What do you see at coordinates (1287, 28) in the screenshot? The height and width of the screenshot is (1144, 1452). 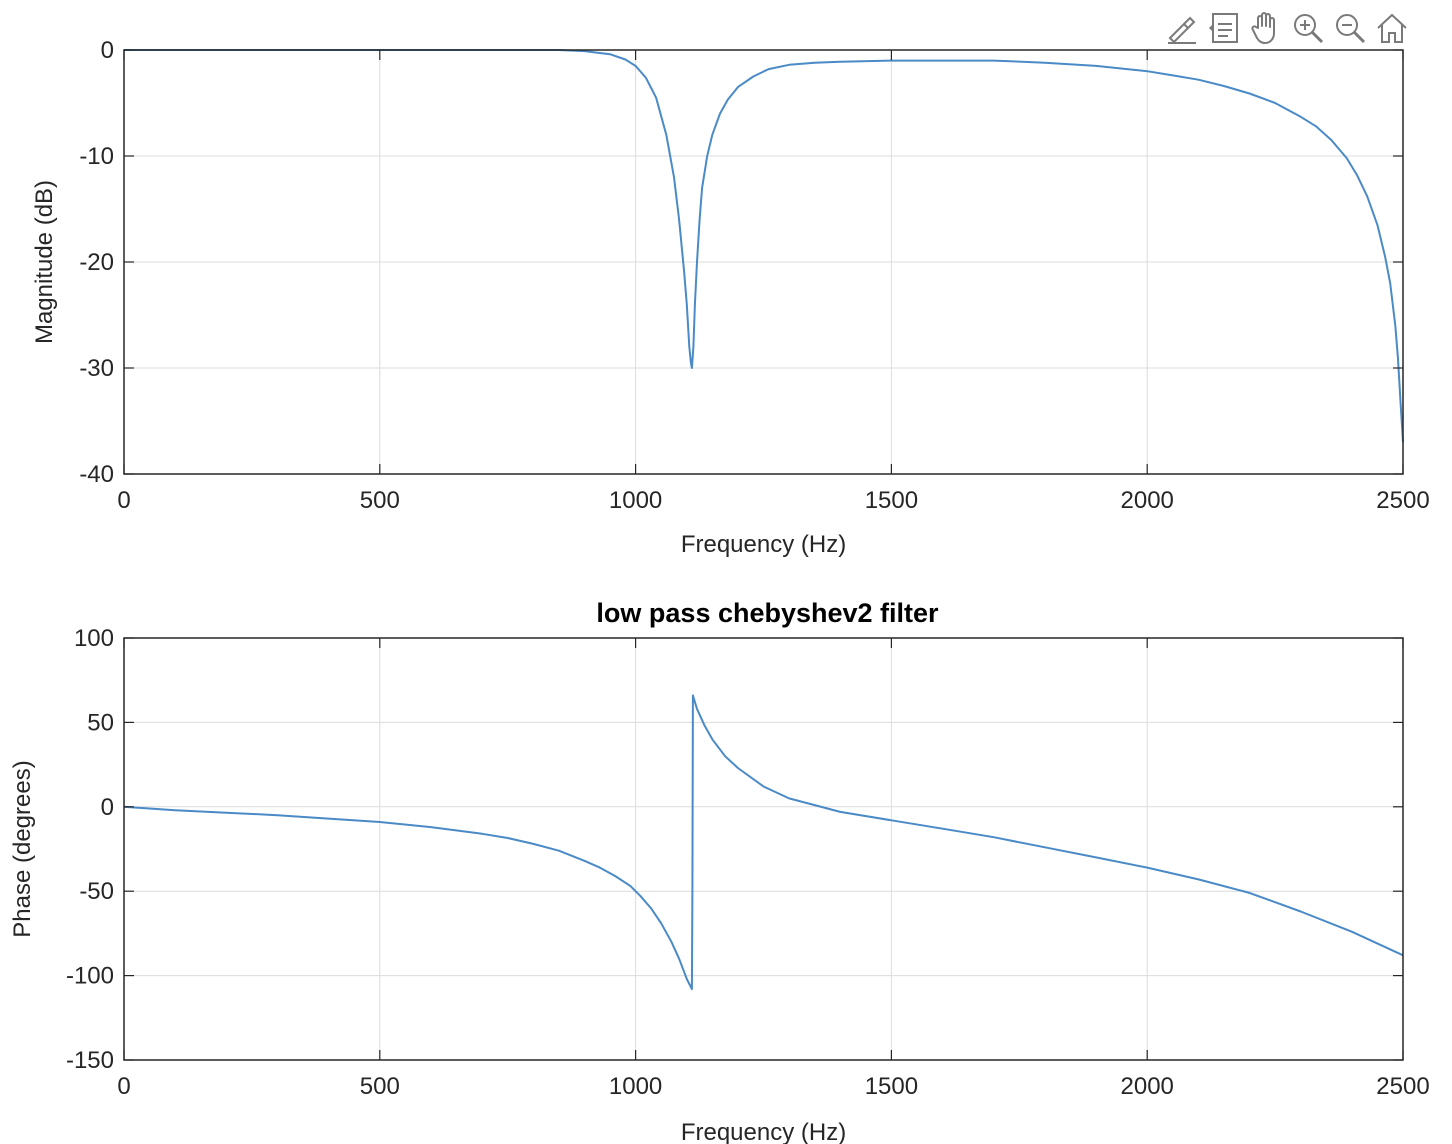 I see `axes-toolbar` at bounding box center [1287, 28].